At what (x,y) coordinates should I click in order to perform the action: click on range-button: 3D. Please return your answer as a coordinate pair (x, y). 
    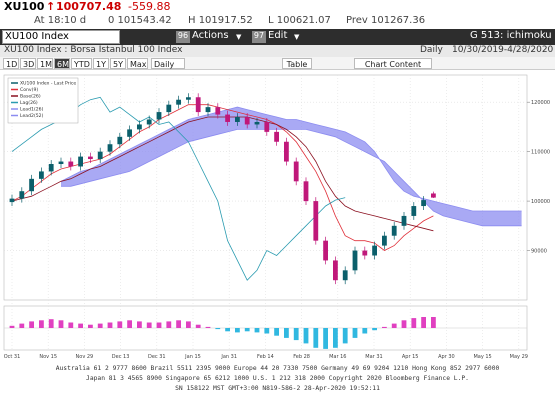
    Looking at the image, I should click on (28, 63).